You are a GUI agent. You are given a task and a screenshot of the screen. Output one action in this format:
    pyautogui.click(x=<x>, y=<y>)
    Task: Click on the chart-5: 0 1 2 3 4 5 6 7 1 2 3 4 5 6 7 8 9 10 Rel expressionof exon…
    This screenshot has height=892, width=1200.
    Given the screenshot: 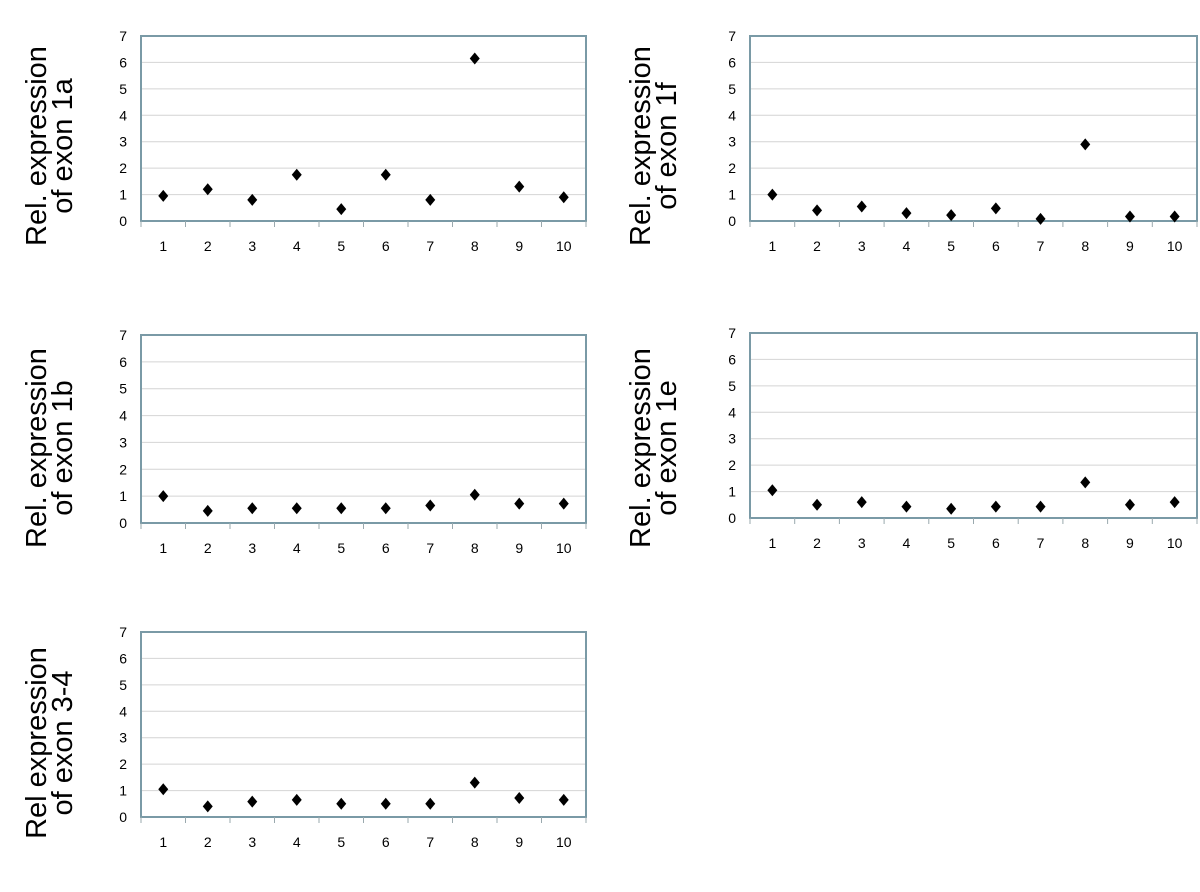 What is the action you would take?
    pyautogui.click(x=304, y=737)
    